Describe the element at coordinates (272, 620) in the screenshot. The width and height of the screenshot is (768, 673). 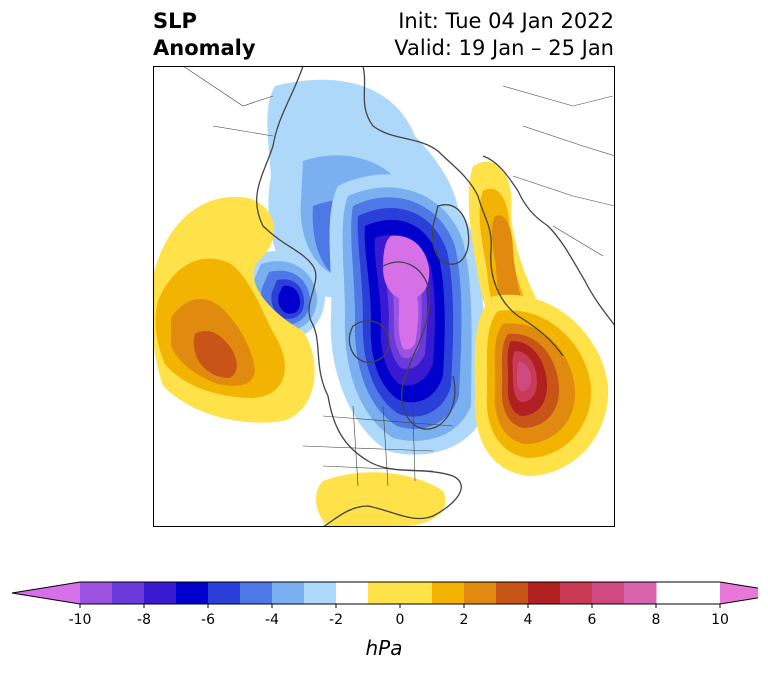
I see `colorbar-tick-label: -4` at that location.